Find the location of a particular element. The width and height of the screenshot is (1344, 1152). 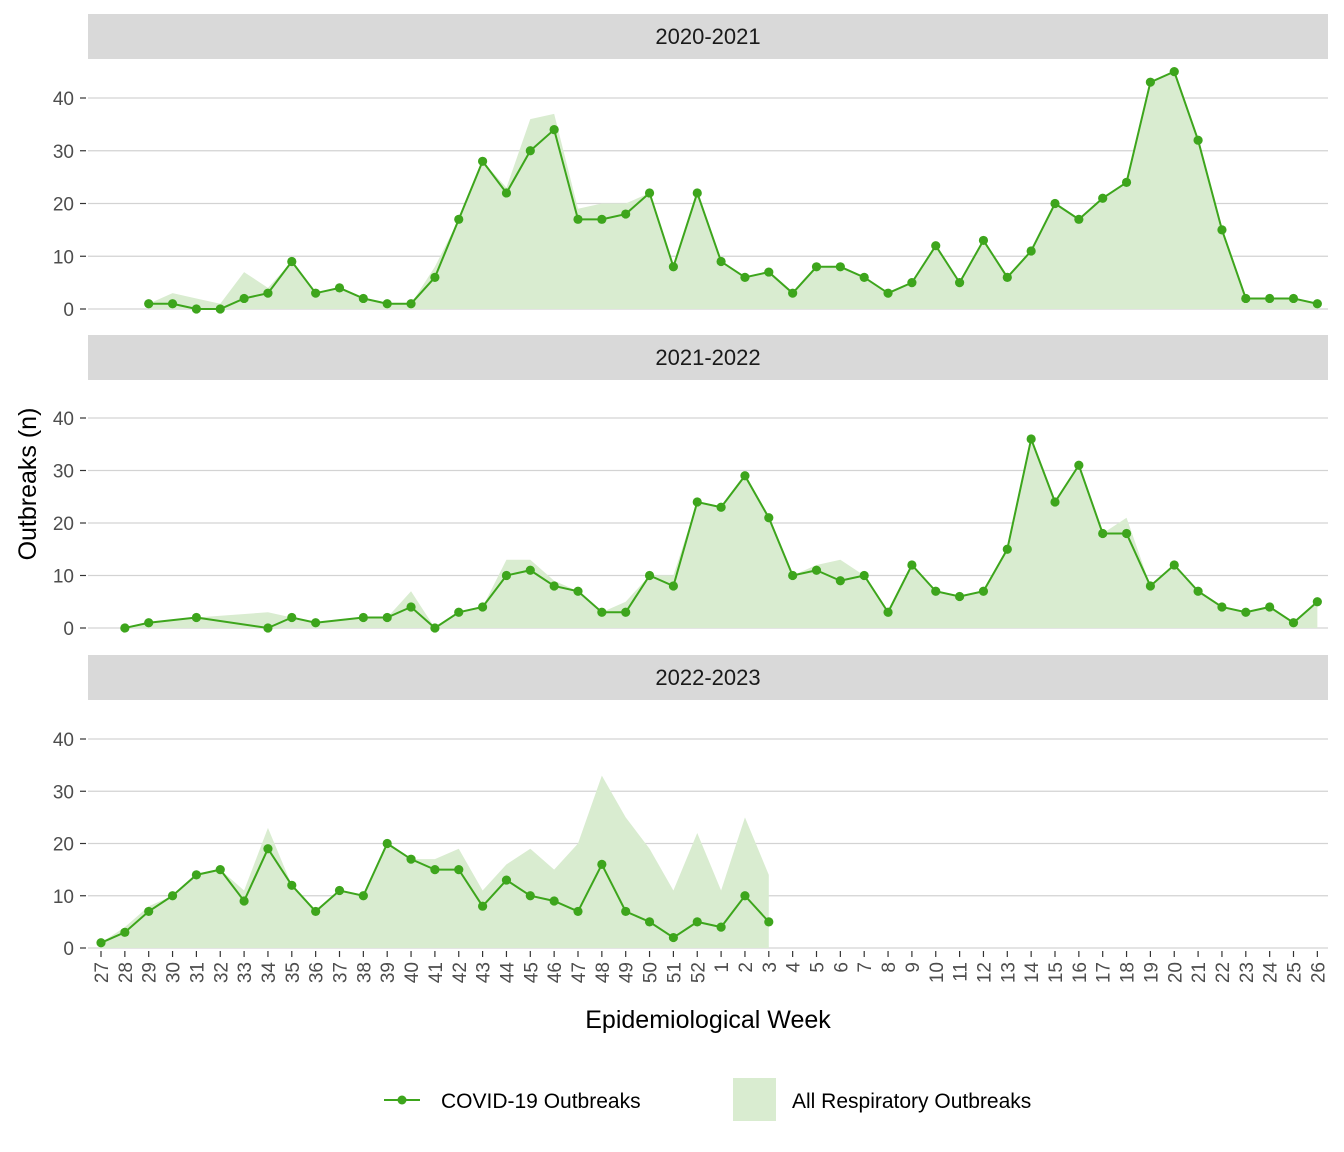

legend-label-all-respiratory: All Respiratory Outbreaks is located at coordinates (911, 1101).